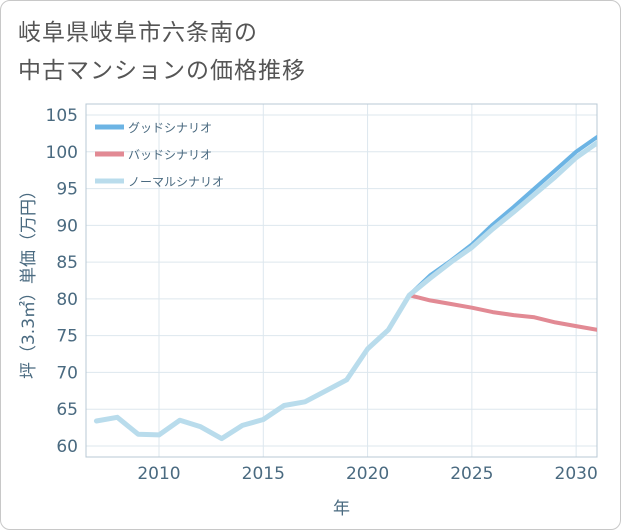  I want to click on y-tick-label: 85, so click(67, 263).